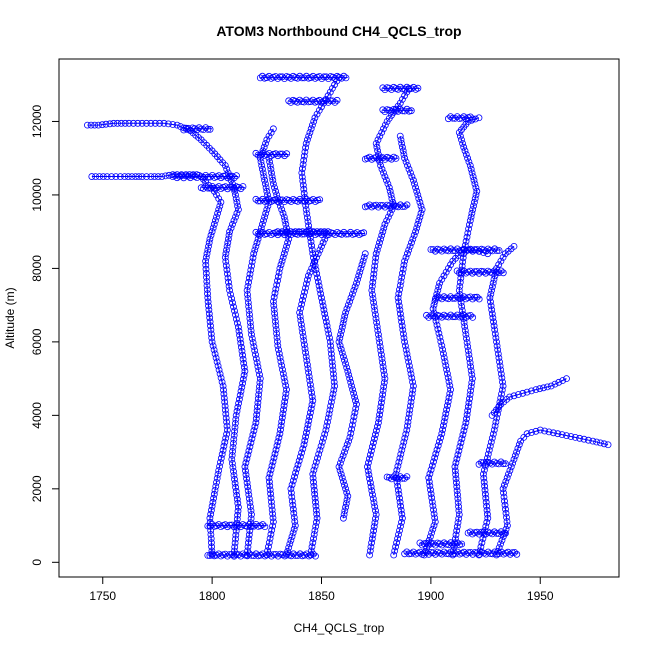 The width and height of the screenshot is (650, 650). What do you see at coordinates (321, 596) in the screenshot?
I see `x-tick-label: 1850` at bounding box center [321, 596].